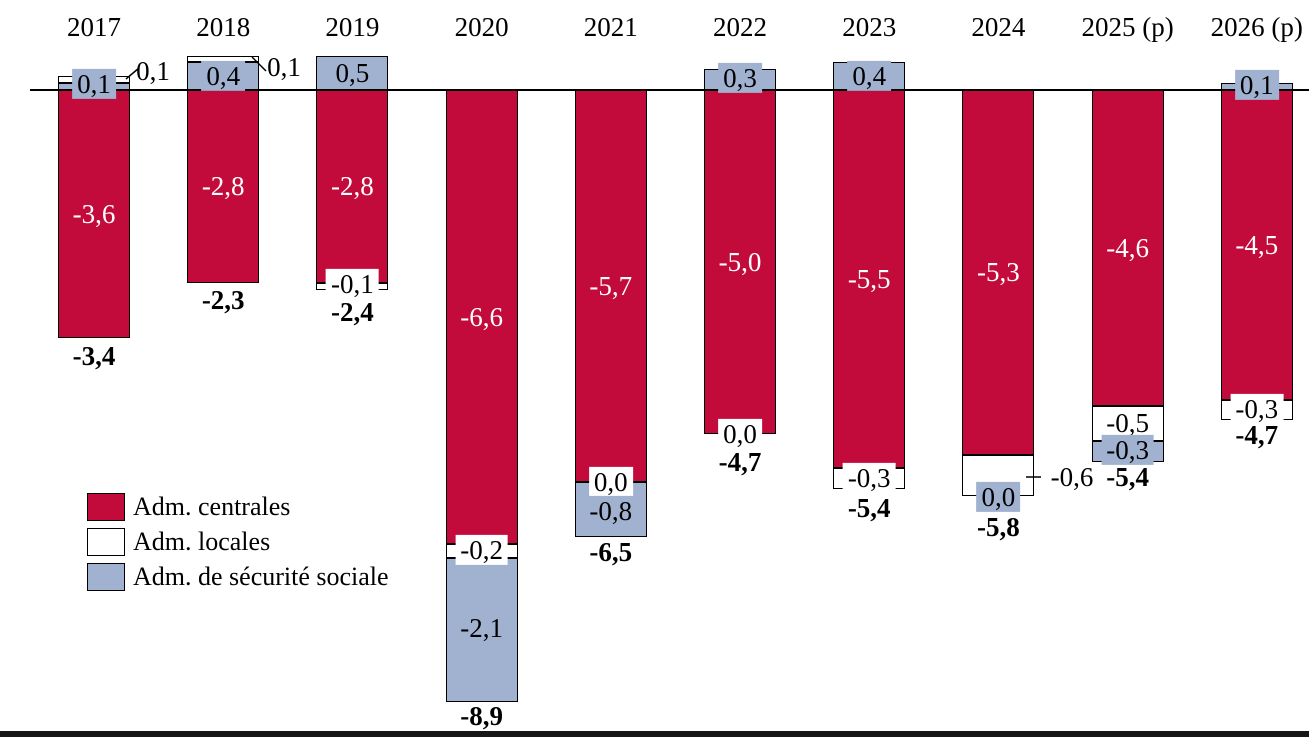 This screenshot has height=739, width=1309. Describe the element at coordinates (352, 26) in the screenshot. I see `year-label: 2019` at that location.